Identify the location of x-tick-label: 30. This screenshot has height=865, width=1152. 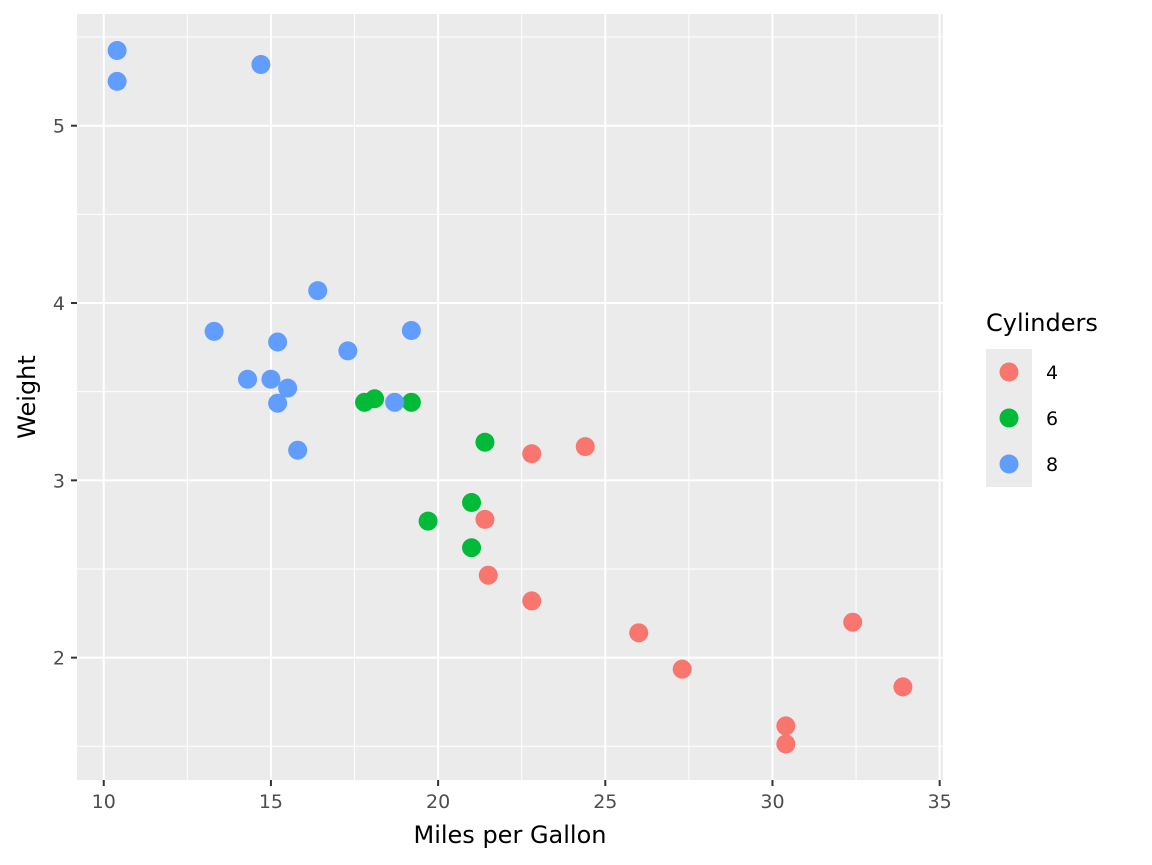
(772, 802).